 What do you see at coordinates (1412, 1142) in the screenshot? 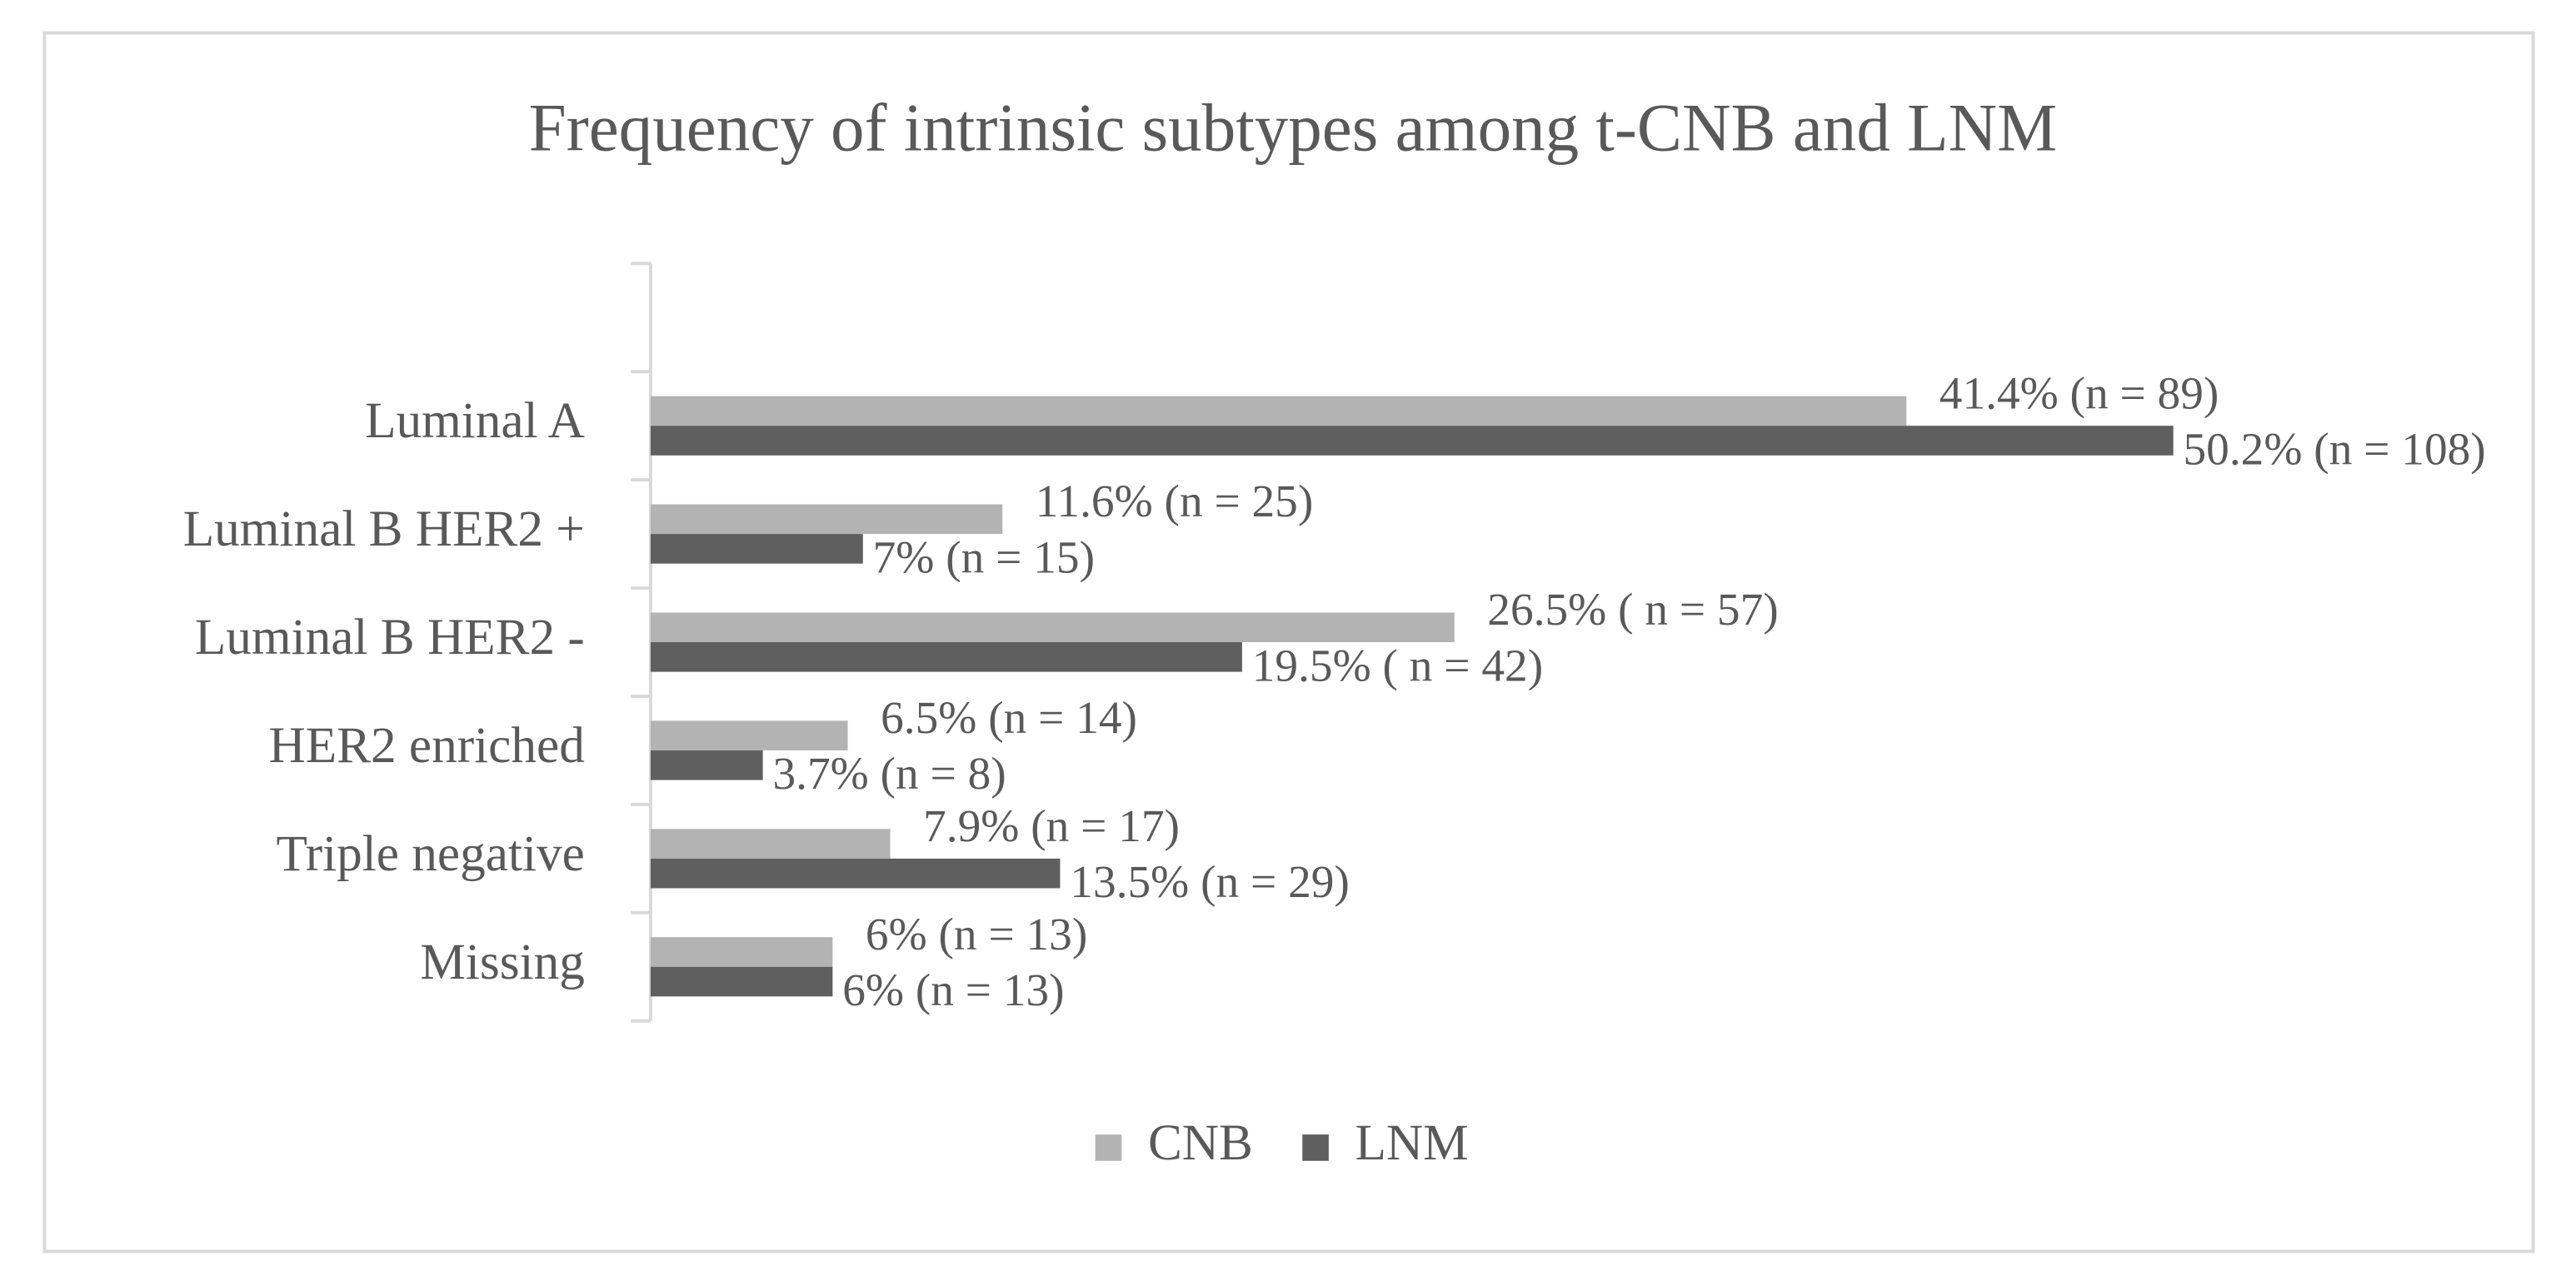
I see `legend-label: LNM` at bounding box center [1412, 1142].